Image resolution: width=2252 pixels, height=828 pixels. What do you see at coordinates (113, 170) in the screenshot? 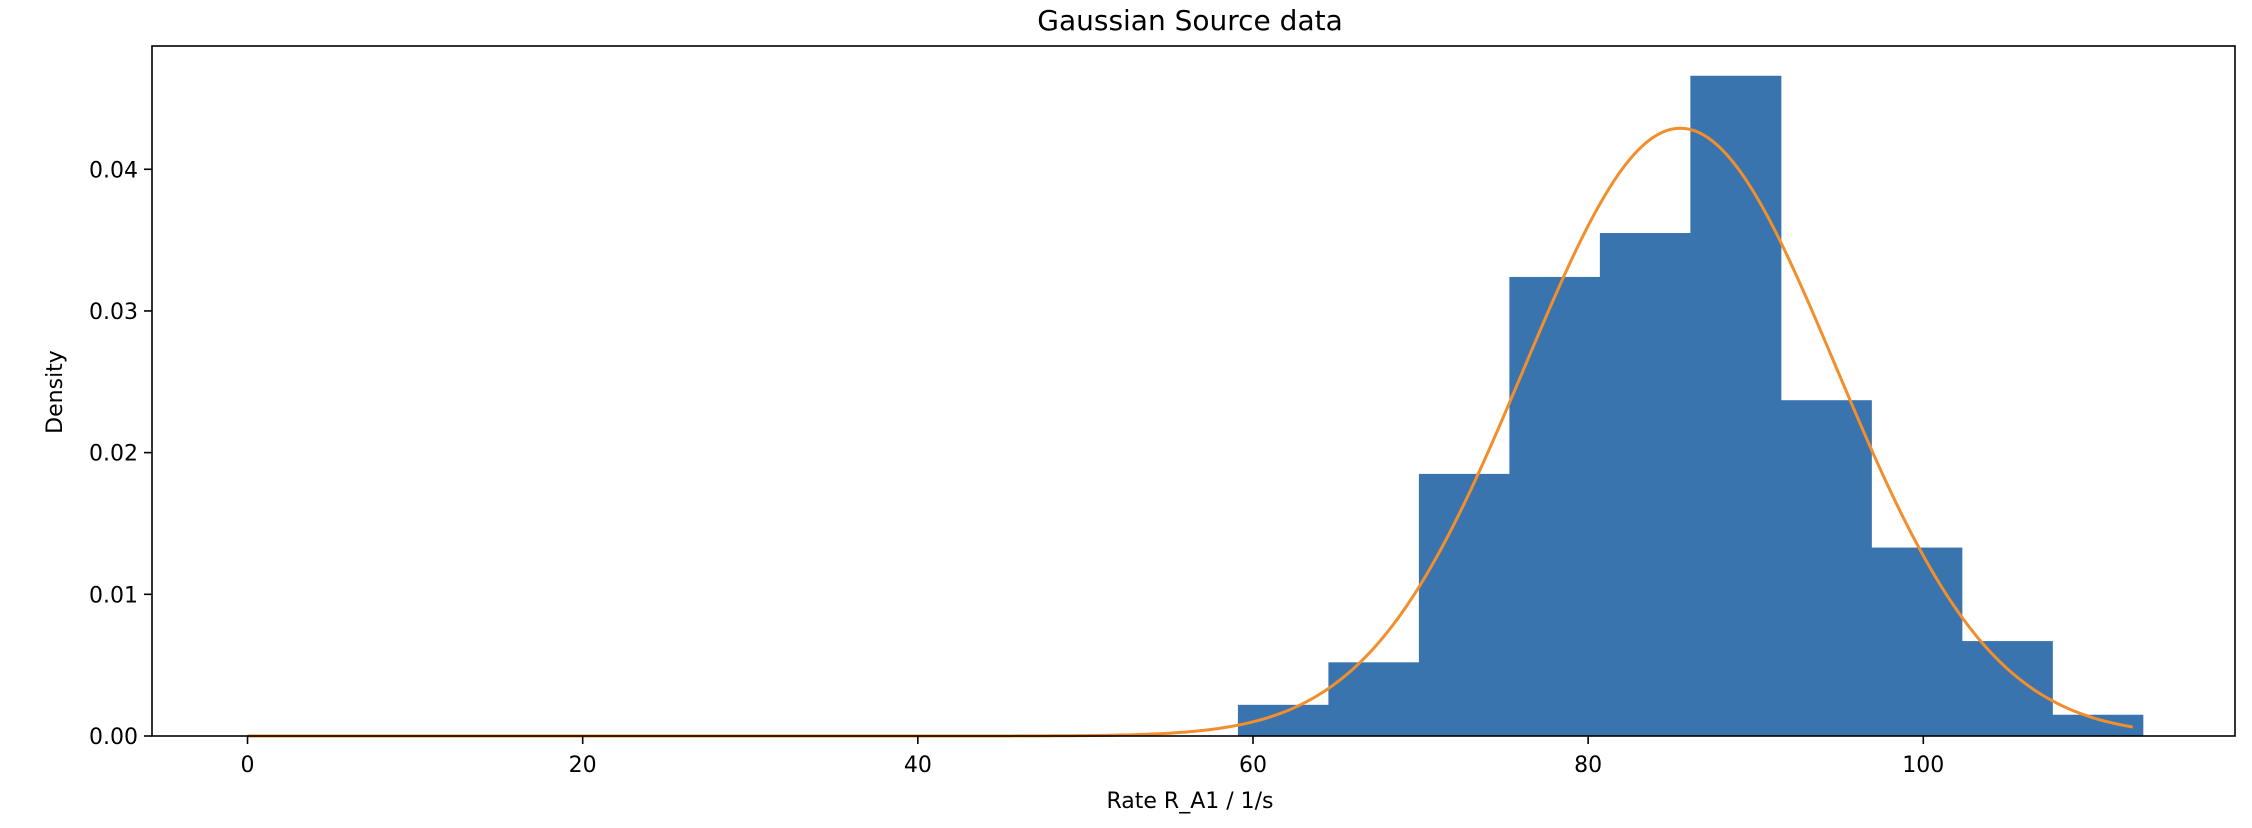
I see `y-tick-label: 0.04` at bounding box center [113, 170].